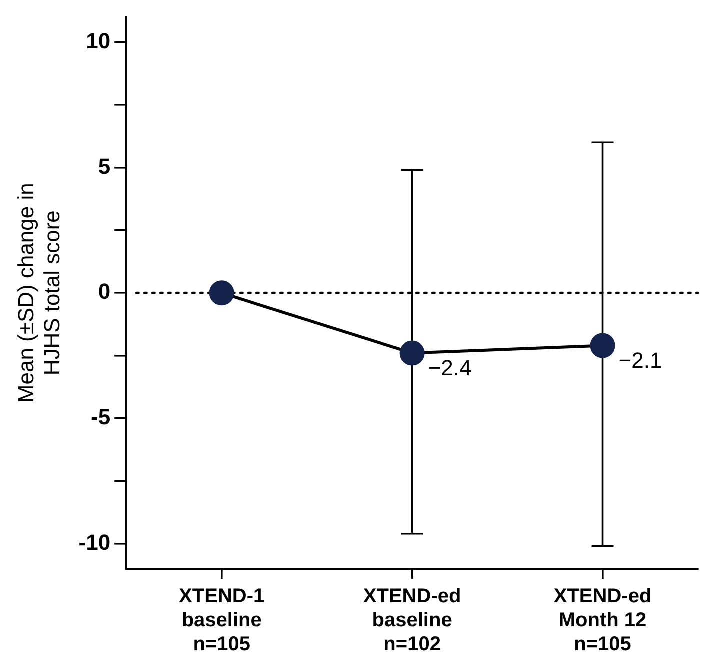  Describe the element at coordinates (94, 542) in the screenshot. I see `y-tick-label: -10` at that location.